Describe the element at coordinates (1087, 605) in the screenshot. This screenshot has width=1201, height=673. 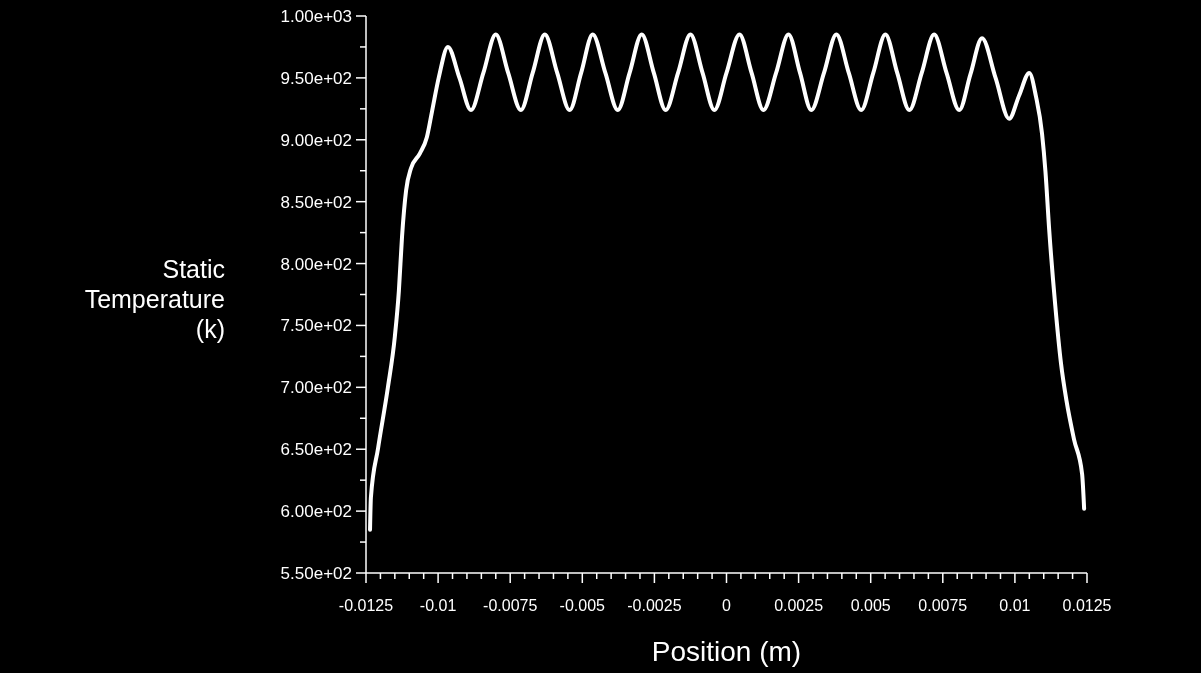
I see `x-tick-label: 0.0125` at that location.